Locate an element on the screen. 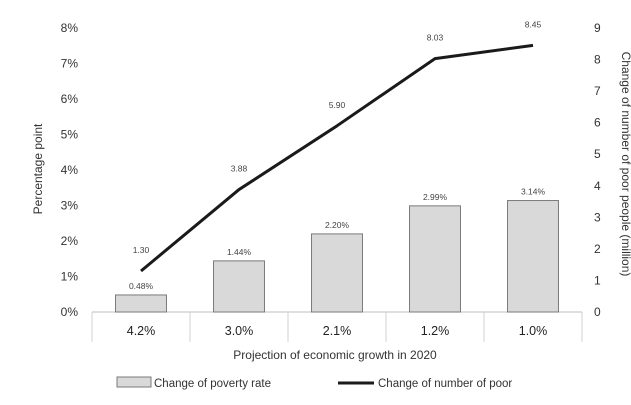 The height and width of the screenshot is (405, 631). line-data-label: 5.90 is located at coordinates (337, 105).